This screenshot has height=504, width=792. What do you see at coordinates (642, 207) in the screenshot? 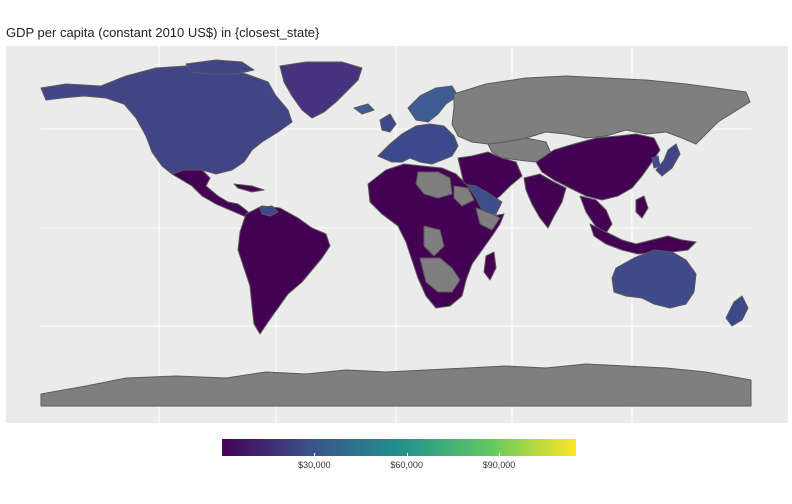
I see `region-philippines` at bounding box center [642, 207].